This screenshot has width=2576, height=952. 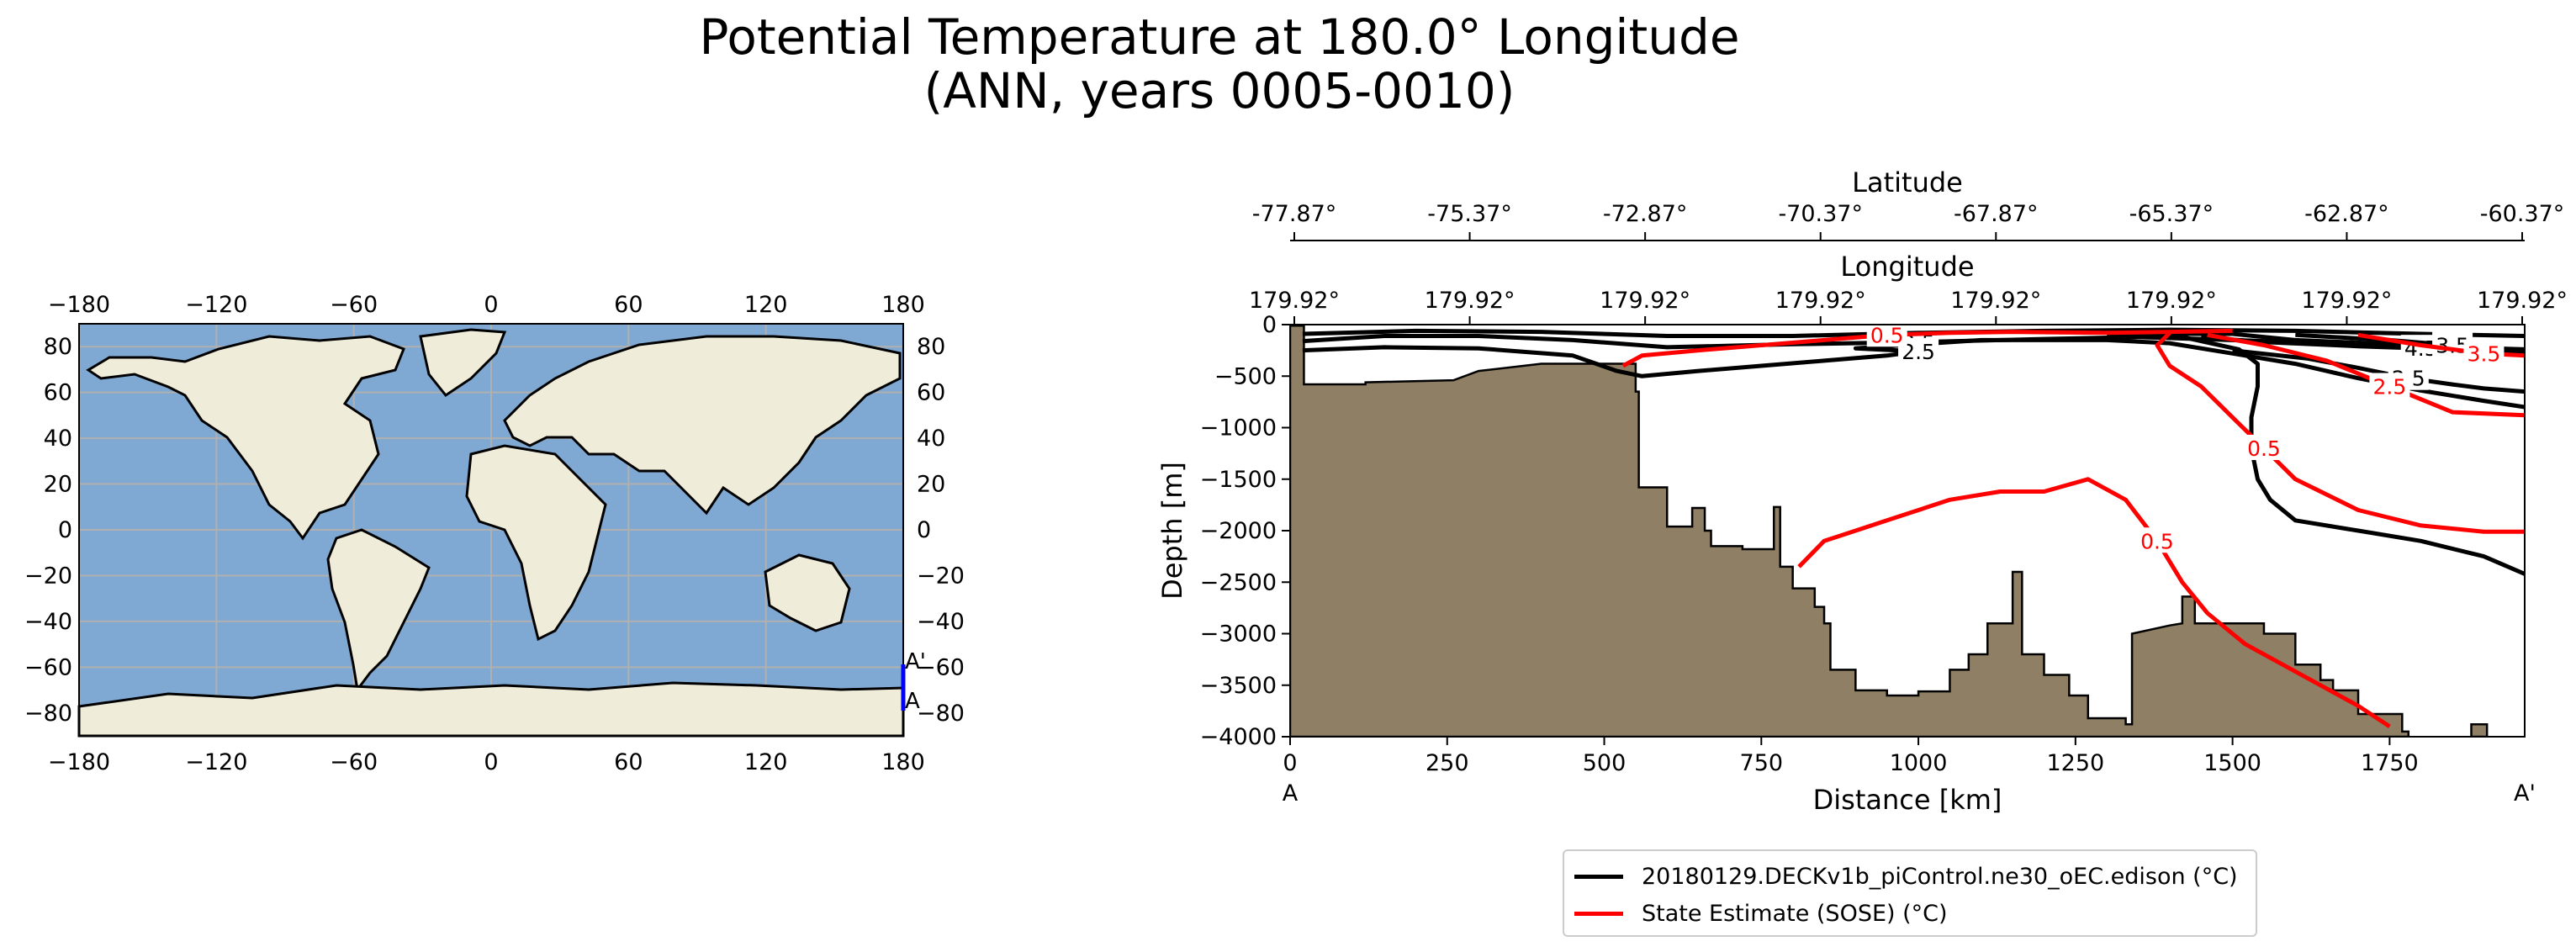 I want to click on x-tick-label: 250, so click(x=1447, y=763).